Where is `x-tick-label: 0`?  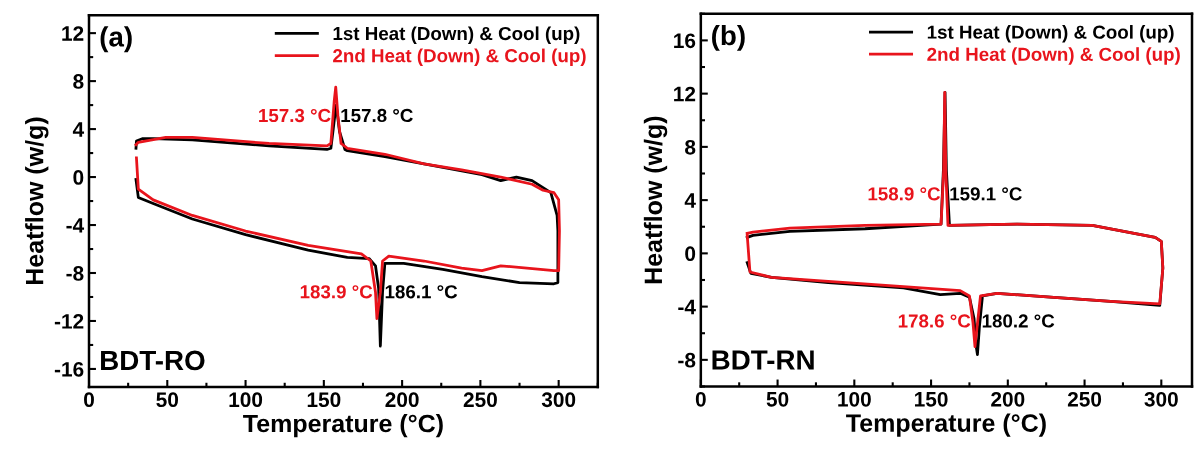
x-tick-label: 0 is located at coordinates (700, 399).